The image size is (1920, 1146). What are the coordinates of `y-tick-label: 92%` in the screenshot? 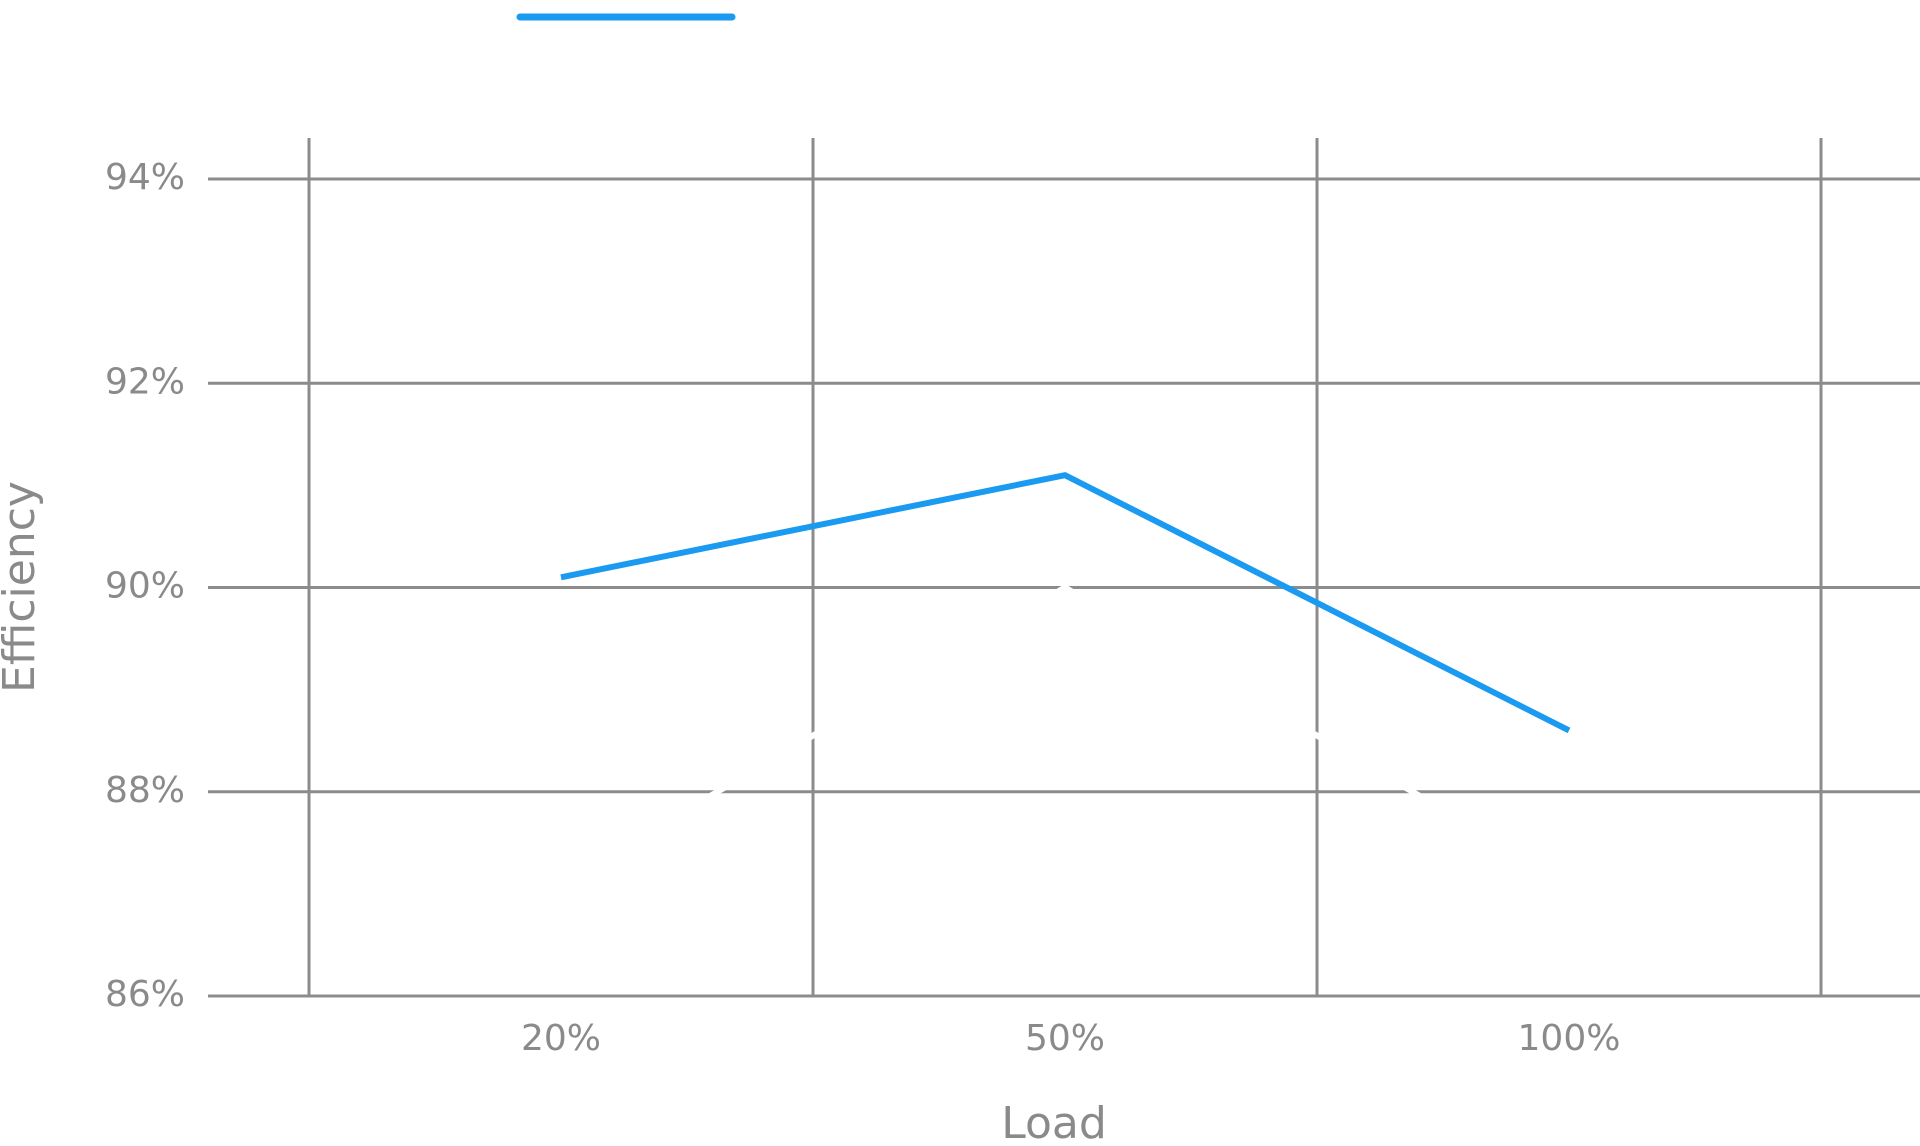 It's located at (145, 381).